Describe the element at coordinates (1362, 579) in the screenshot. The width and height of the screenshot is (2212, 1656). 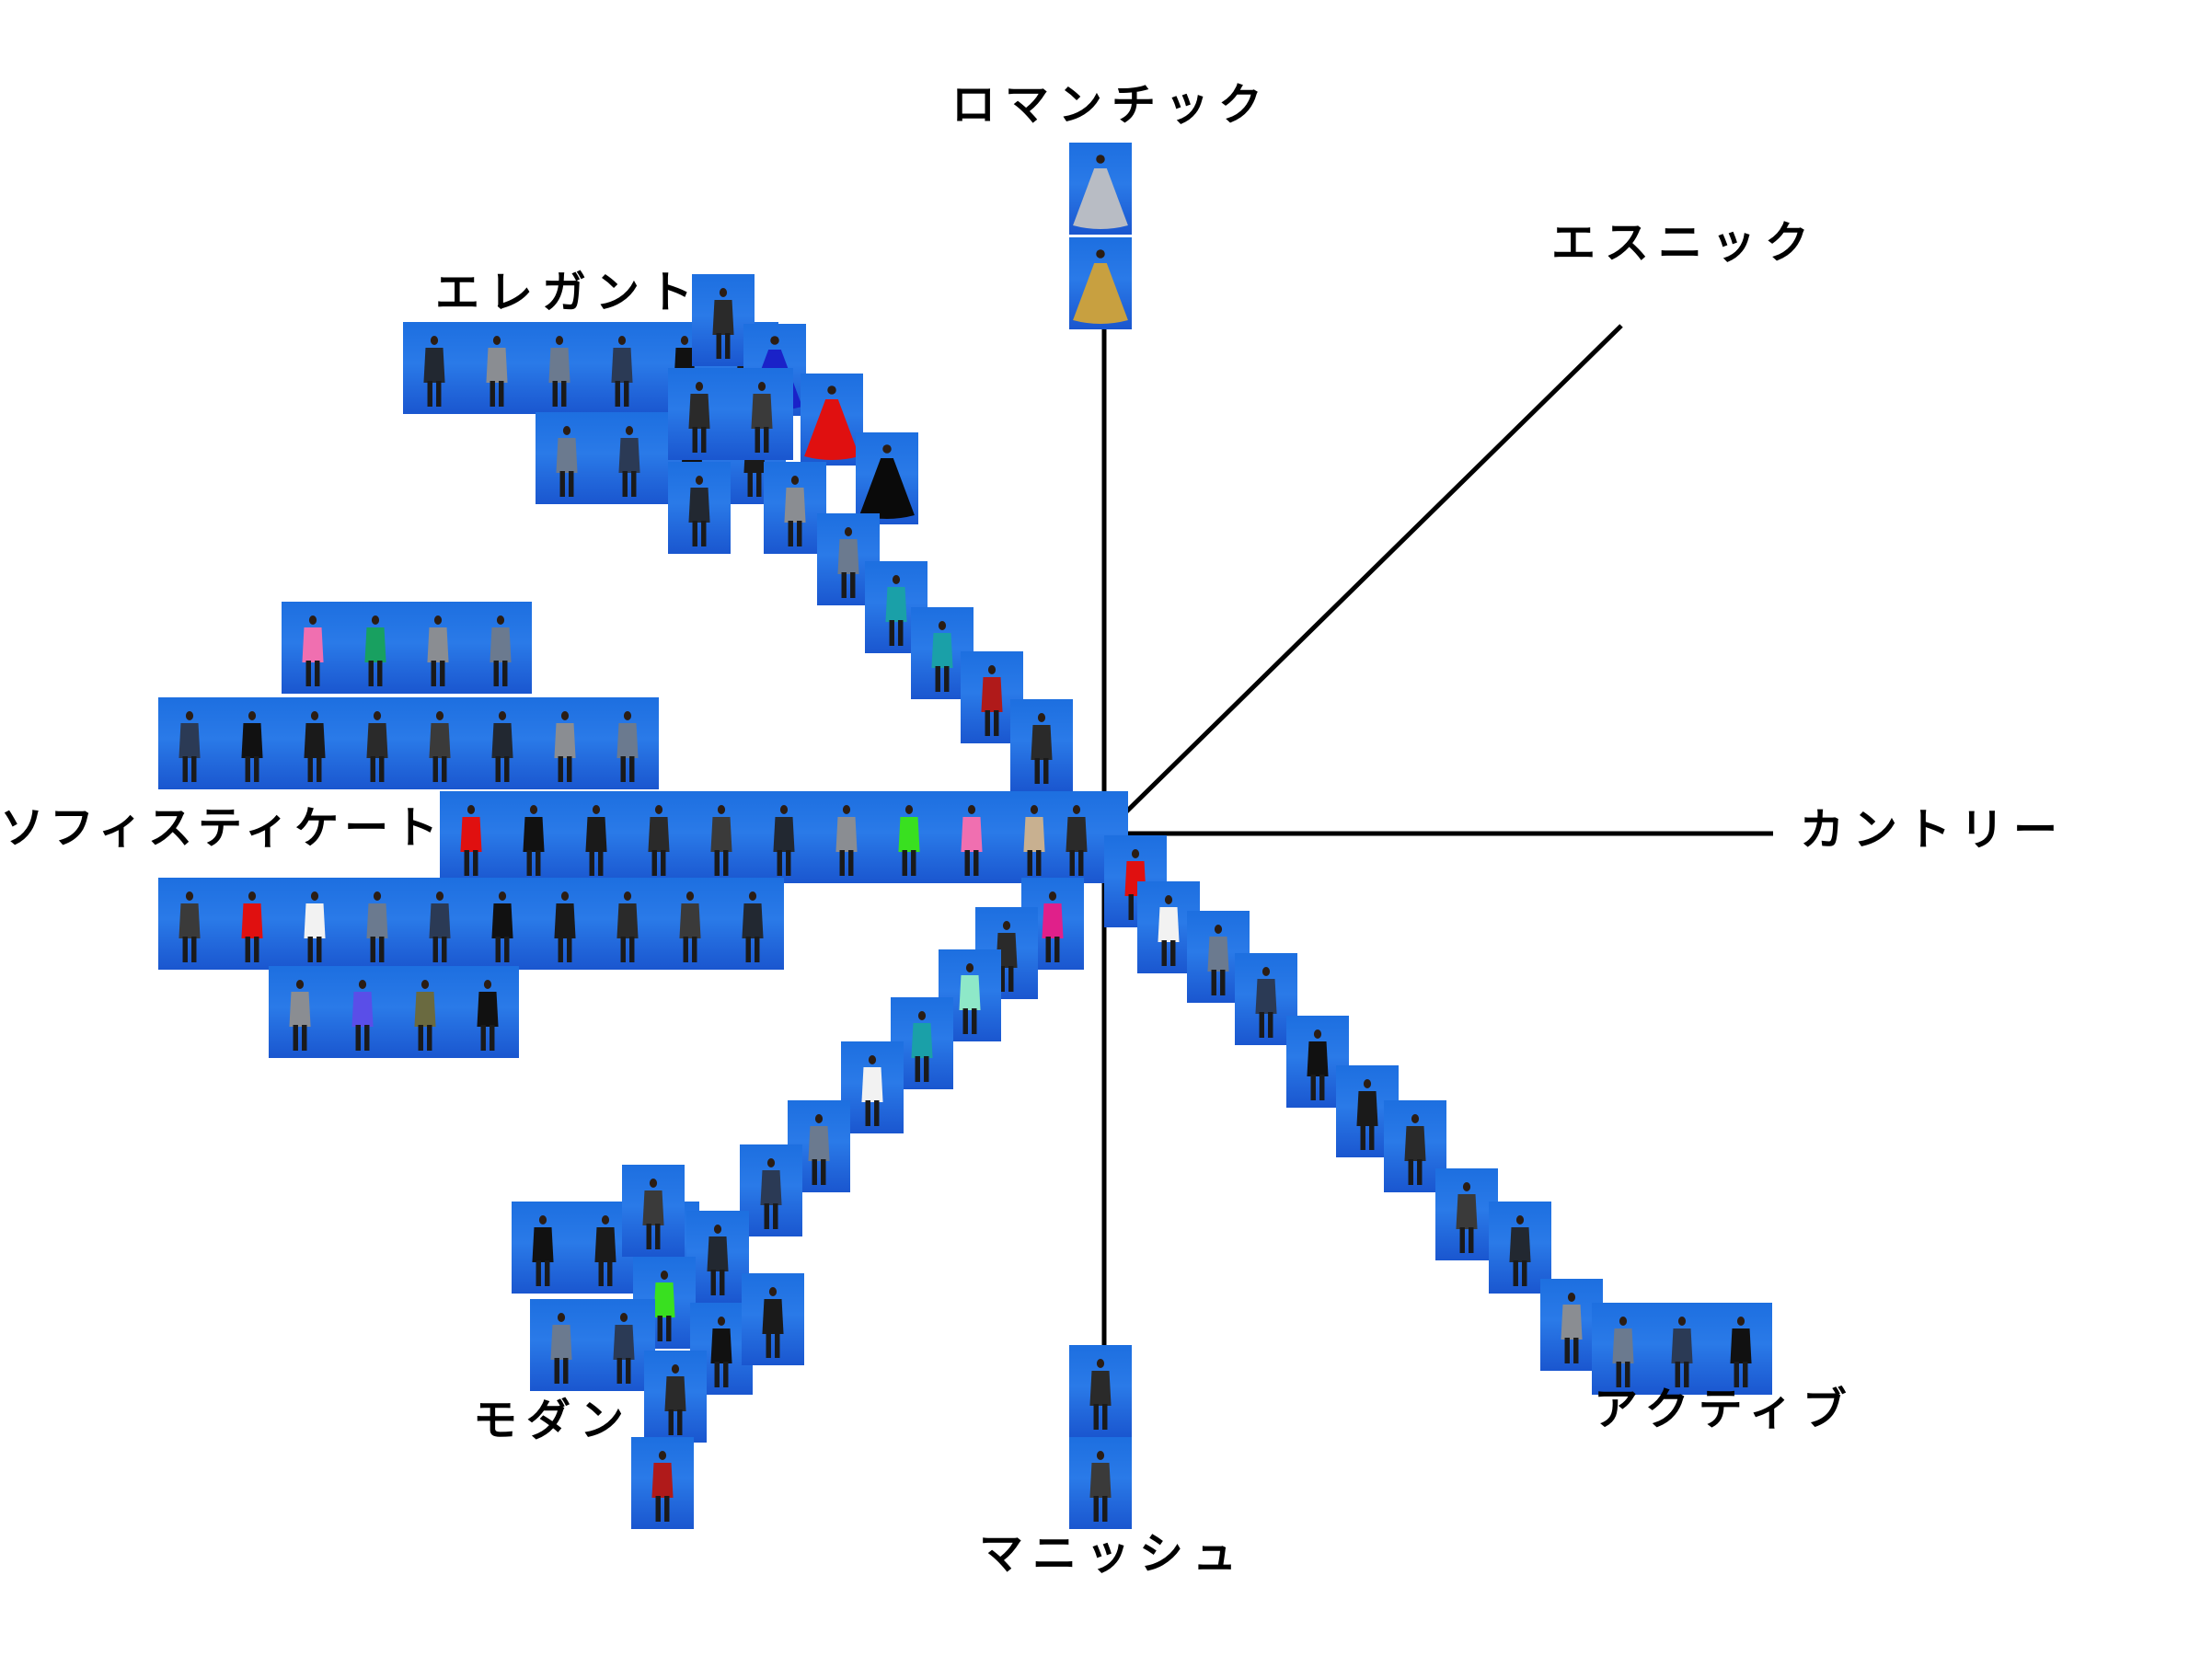
I see `axis-line-ethnic` at that location.